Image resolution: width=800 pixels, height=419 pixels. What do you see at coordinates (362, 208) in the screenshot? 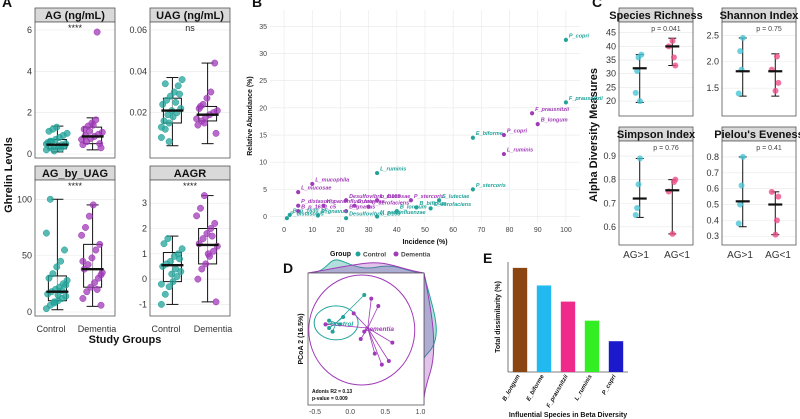
I see `panel-b-point-label: B_gnavus` at bounding box center [362, 208].